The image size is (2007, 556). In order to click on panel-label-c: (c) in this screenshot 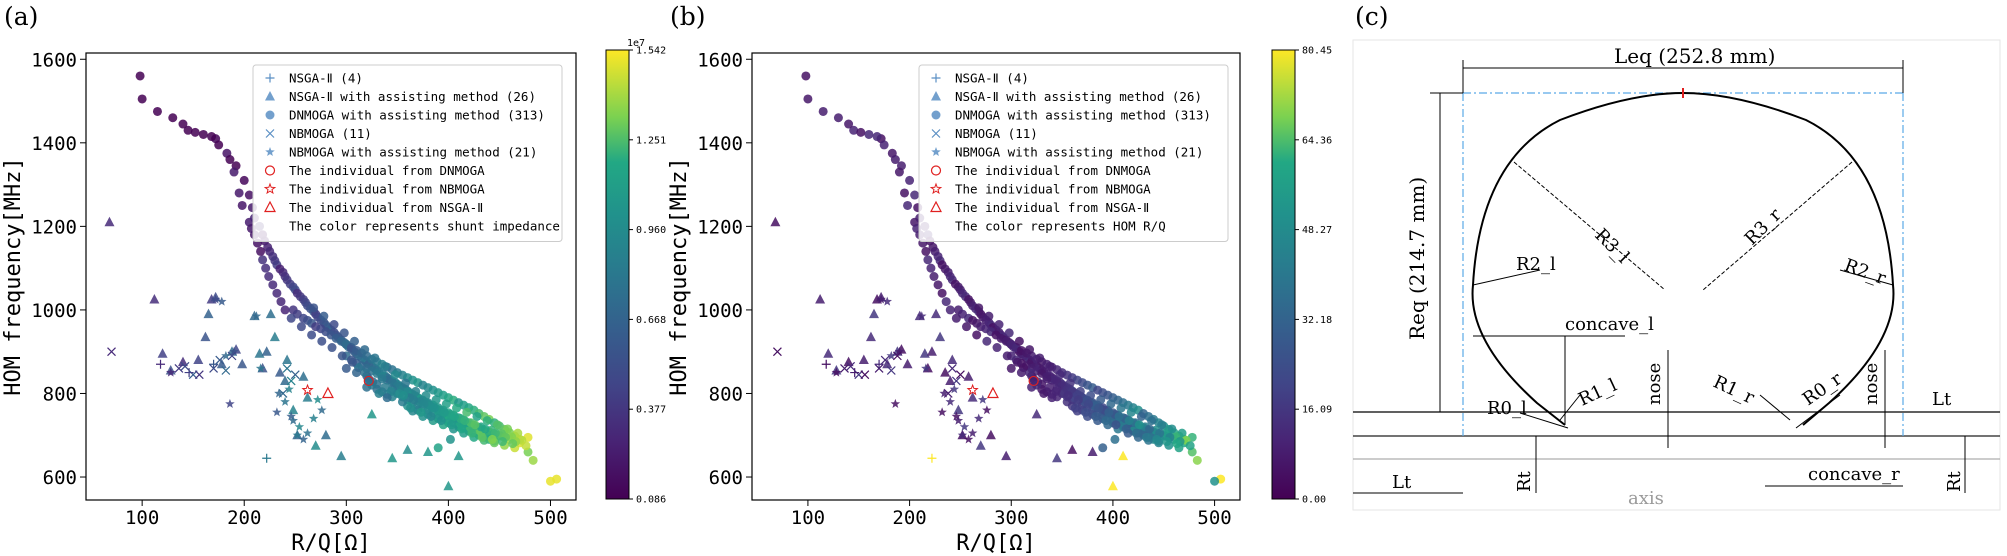, I will do `click(1372, 16)`.